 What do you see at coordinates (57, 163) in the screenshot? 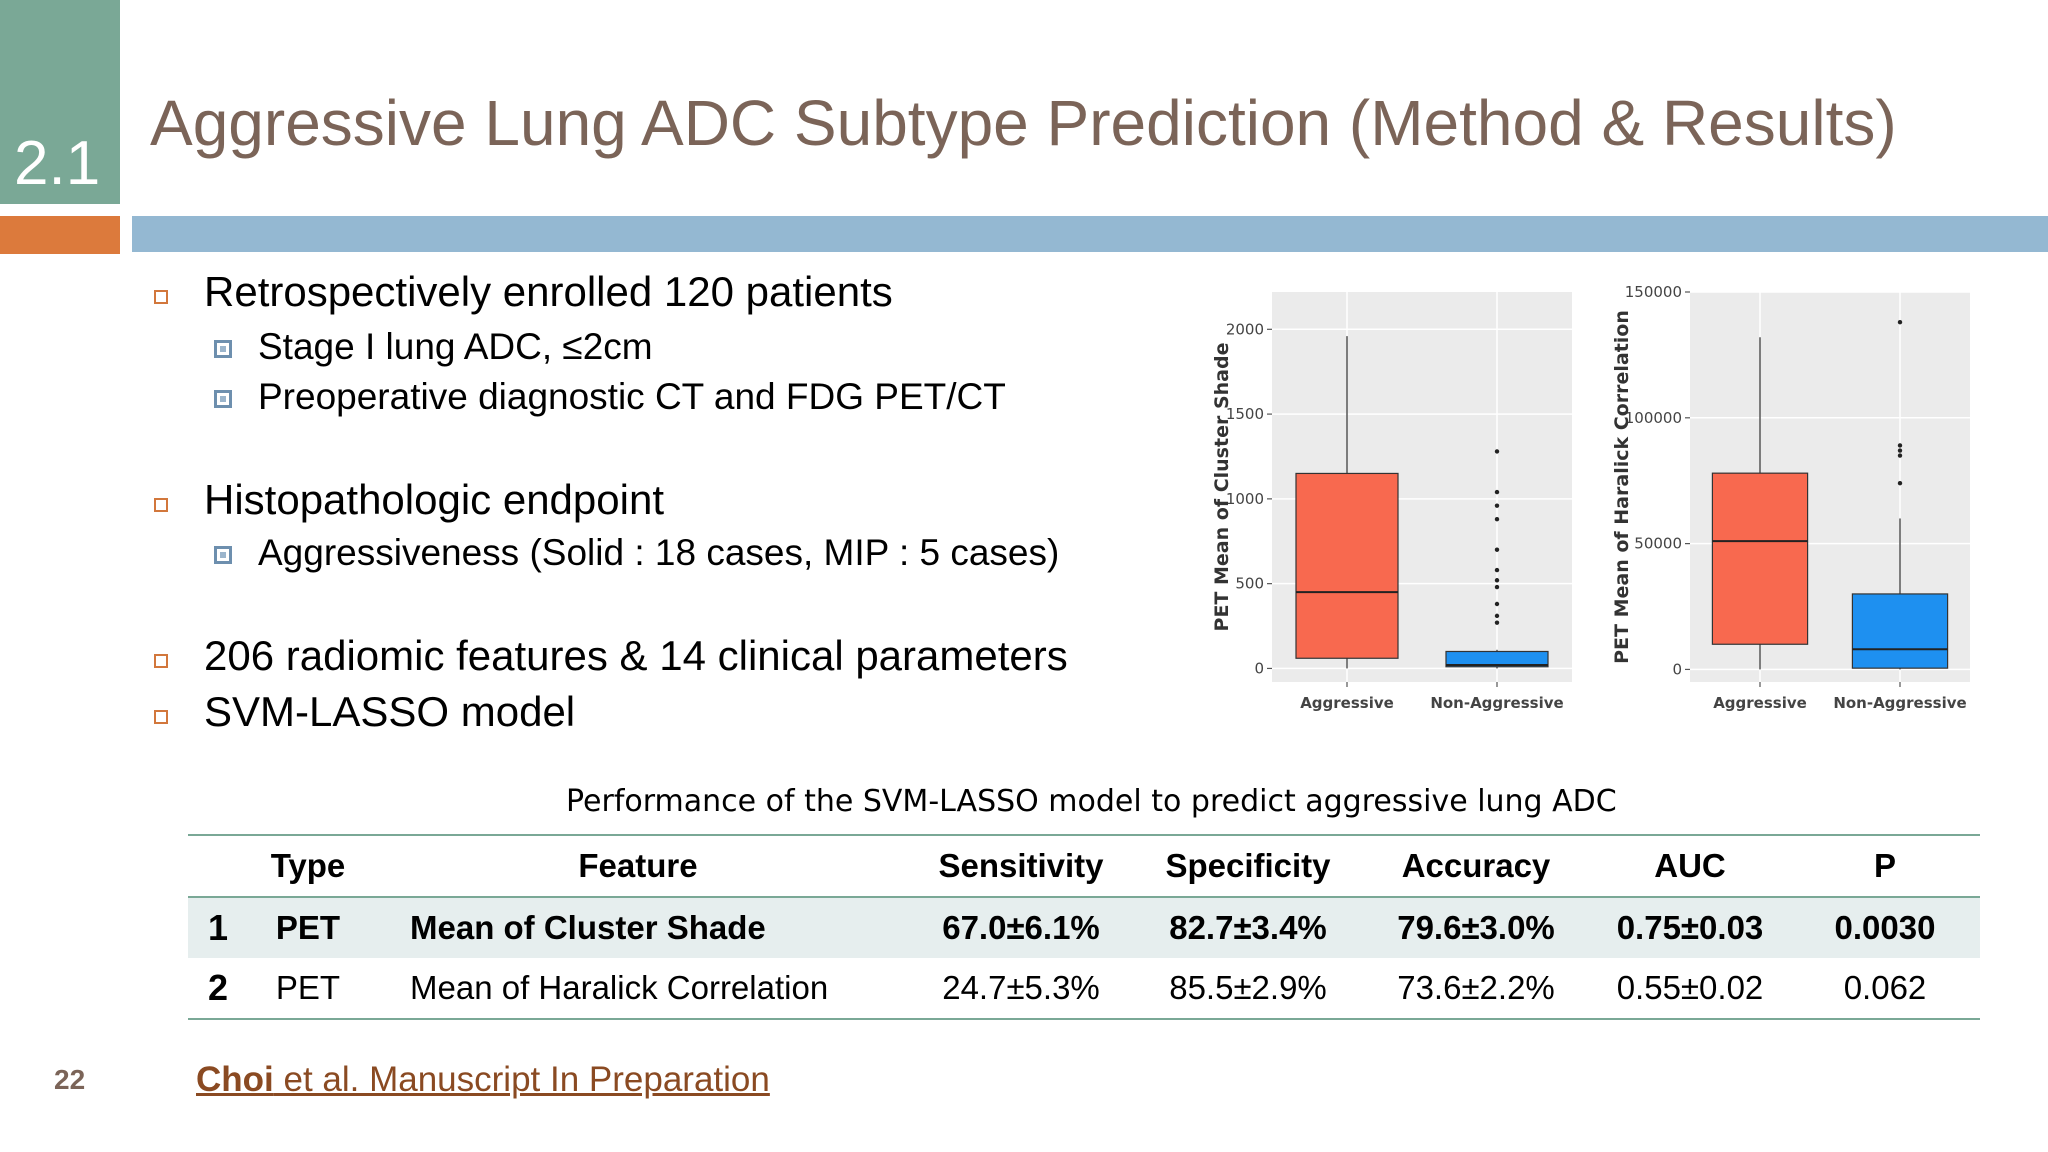
I see `section-number: 2.1` at bounding box center [57, 163].